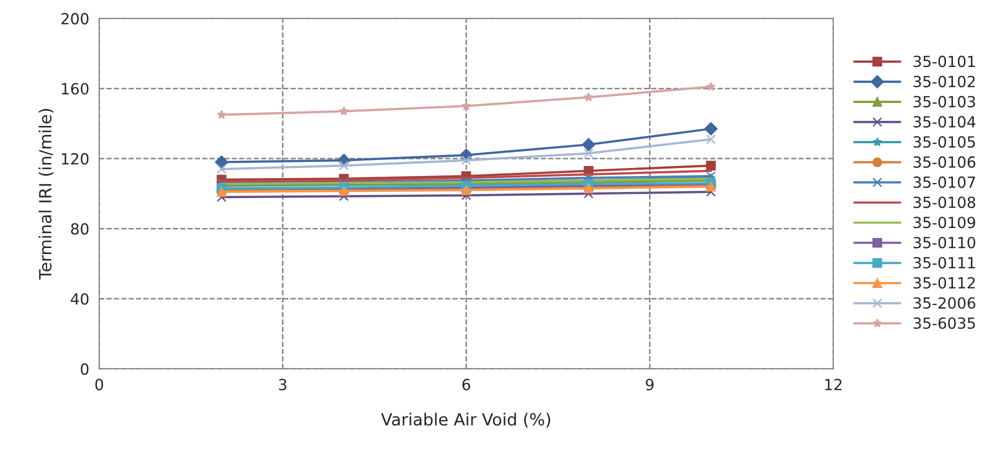 Image resolution: width=992 pixels, height=461 pixels. Describe the element at coordinates (945, 242) in the screenshot. I see `legend-label: 35-0110` at that location.